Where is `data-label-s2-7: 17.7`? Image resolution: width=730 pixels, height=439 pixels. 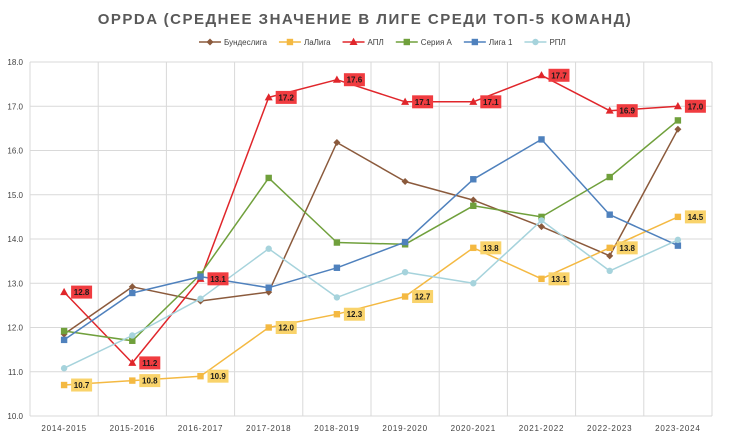 data-label-s2-7: 17.7 is located at coordinates (559, 75).